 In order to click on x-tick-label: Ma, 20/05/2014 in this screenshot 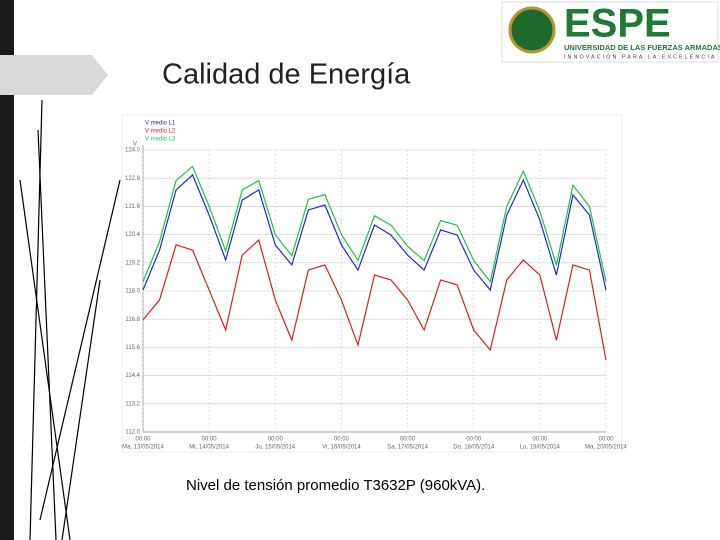, I will do `click(606, 448)`.